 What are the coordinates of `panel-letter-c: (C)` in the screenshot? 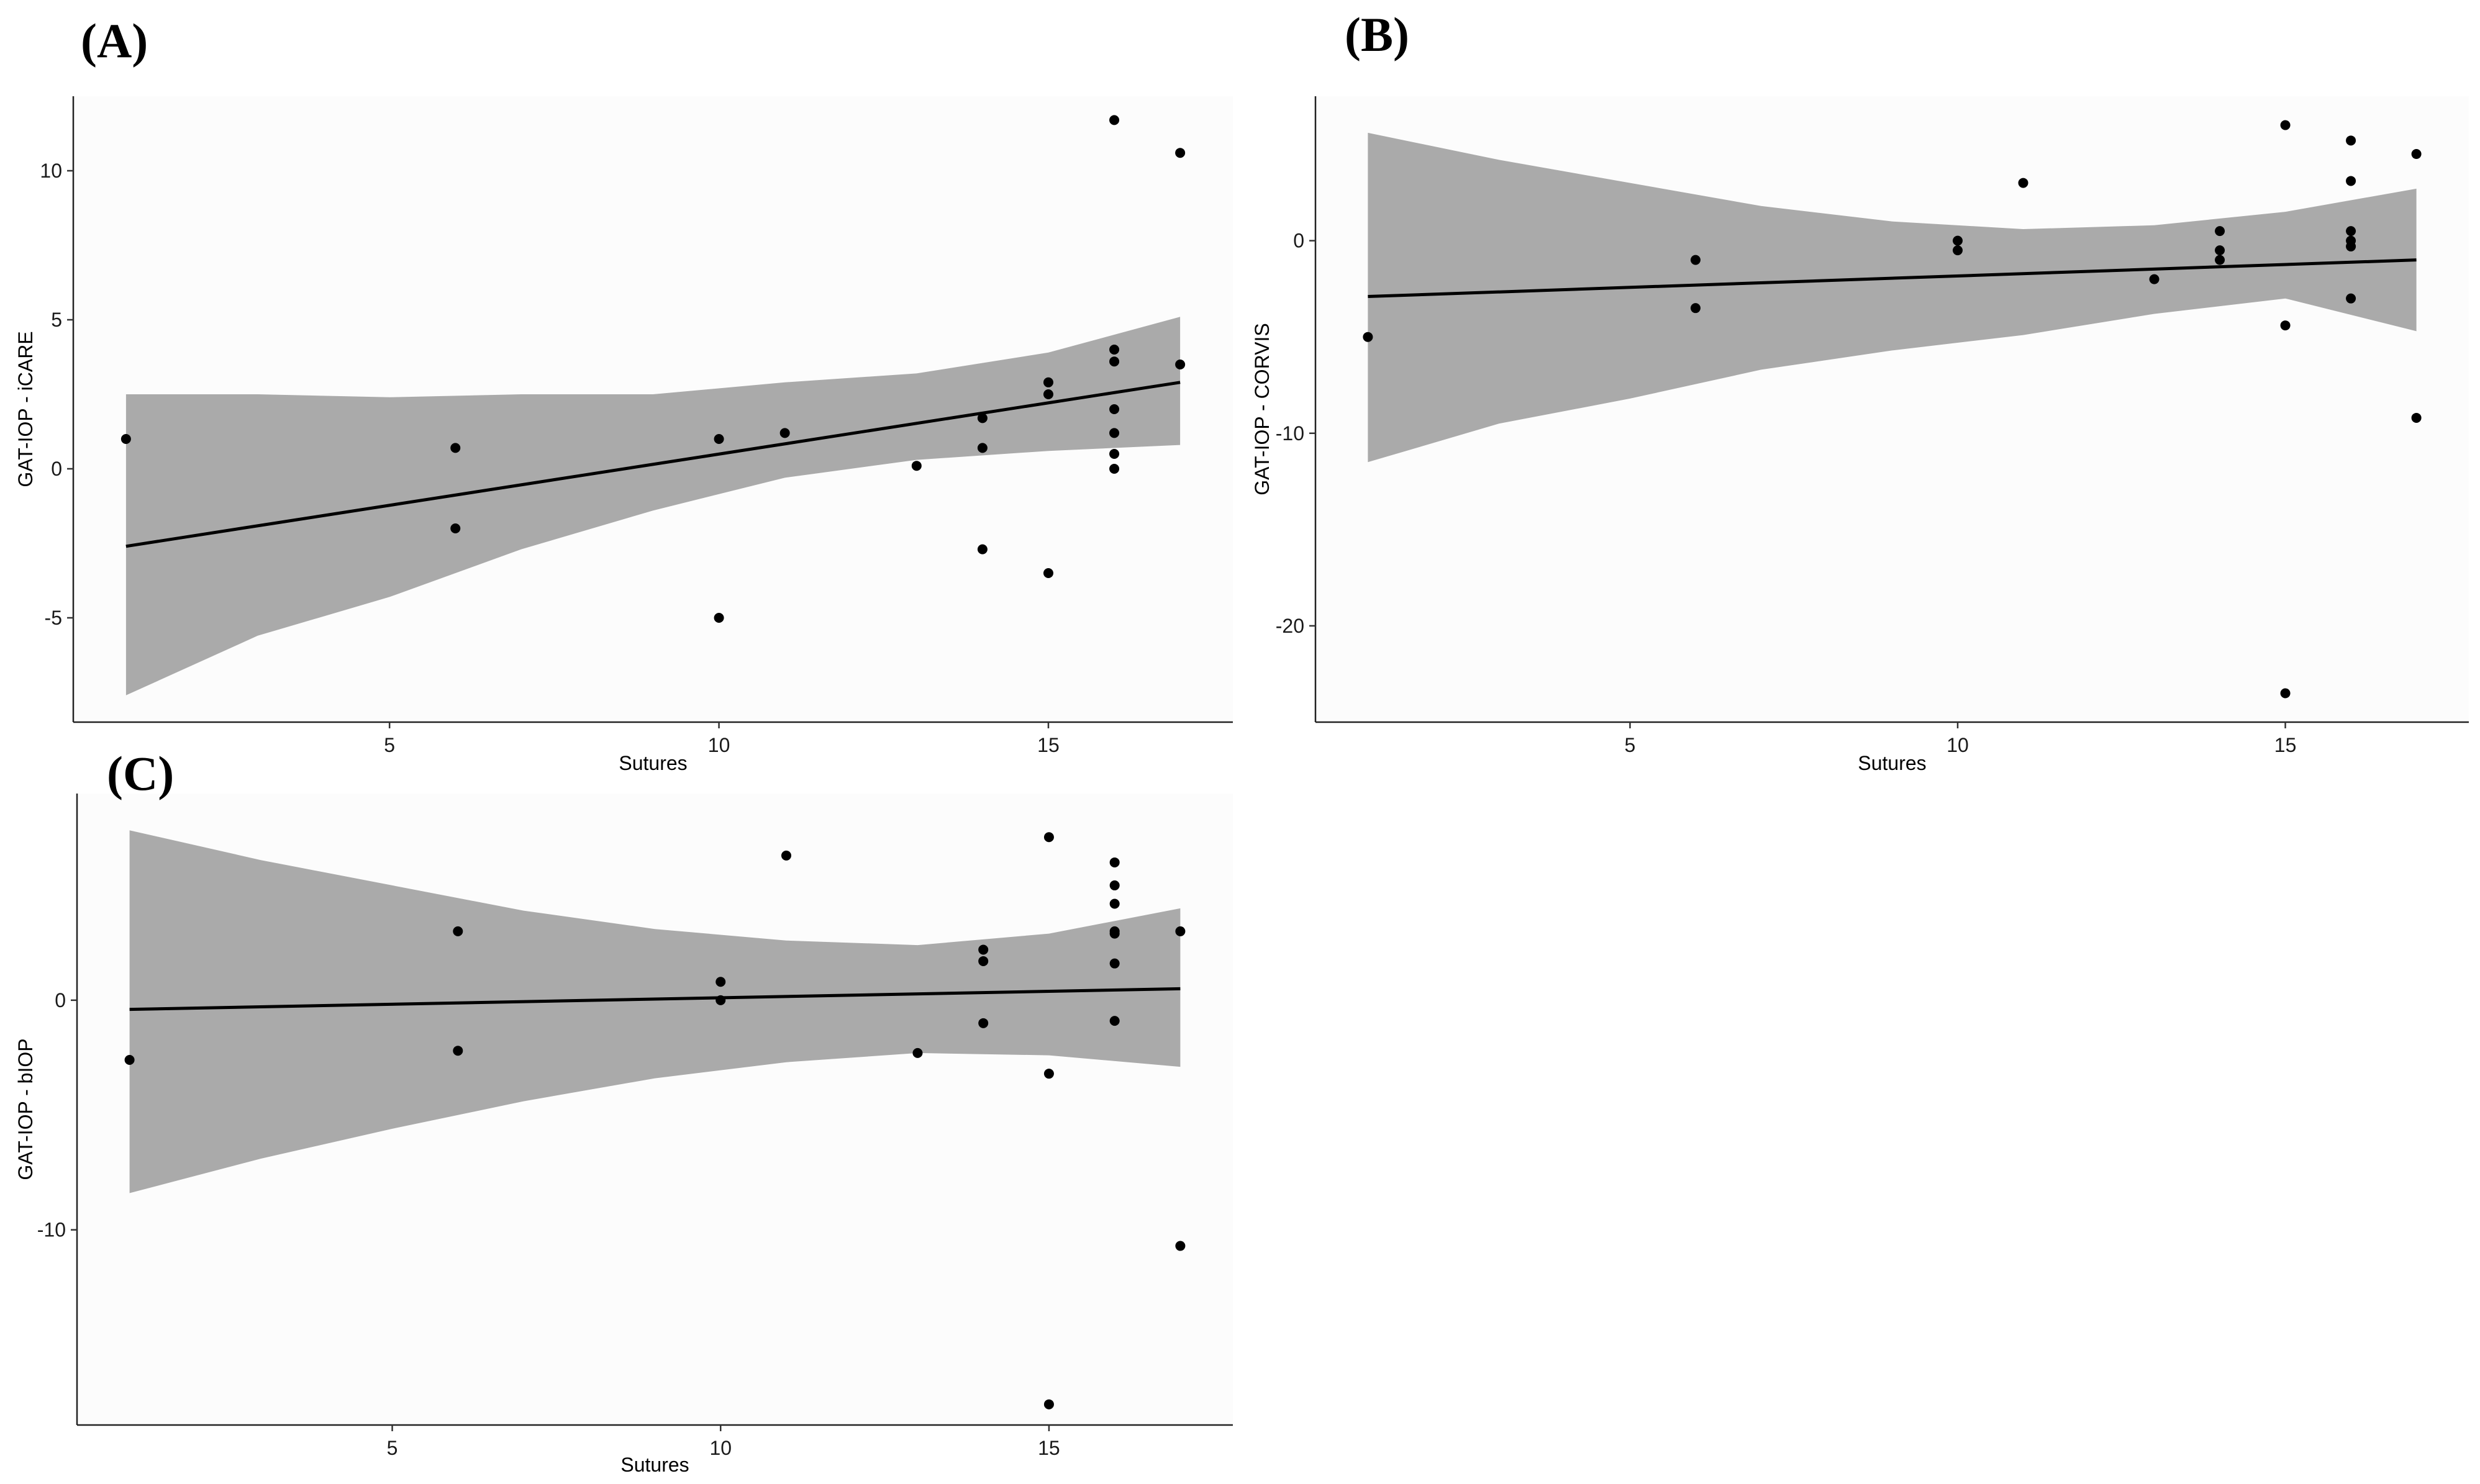 It's located at (140, 773).